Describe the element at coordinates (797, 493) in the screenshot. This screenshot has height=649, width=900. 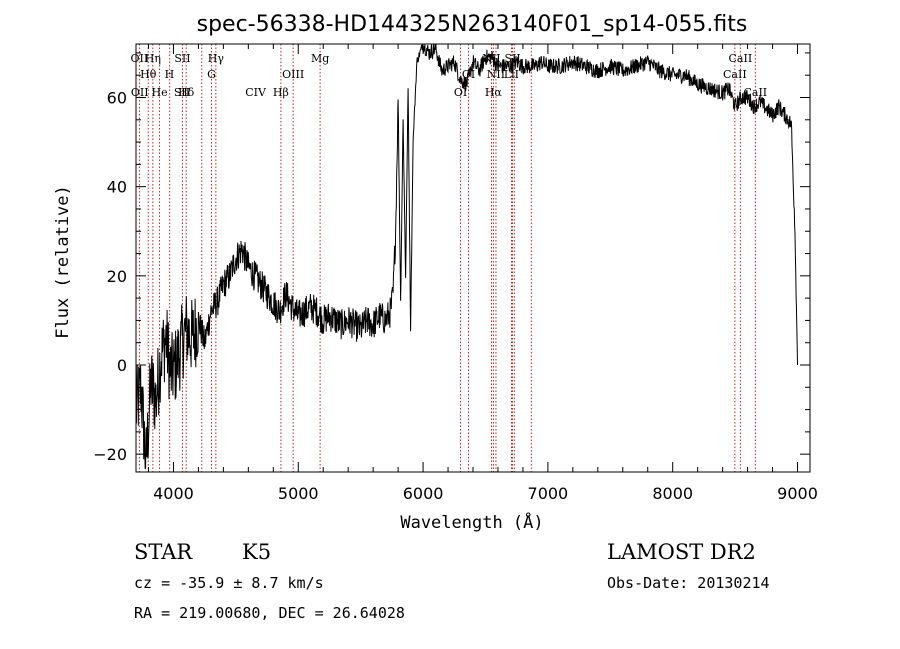
I see `x-tick-label: 9000` at that location.